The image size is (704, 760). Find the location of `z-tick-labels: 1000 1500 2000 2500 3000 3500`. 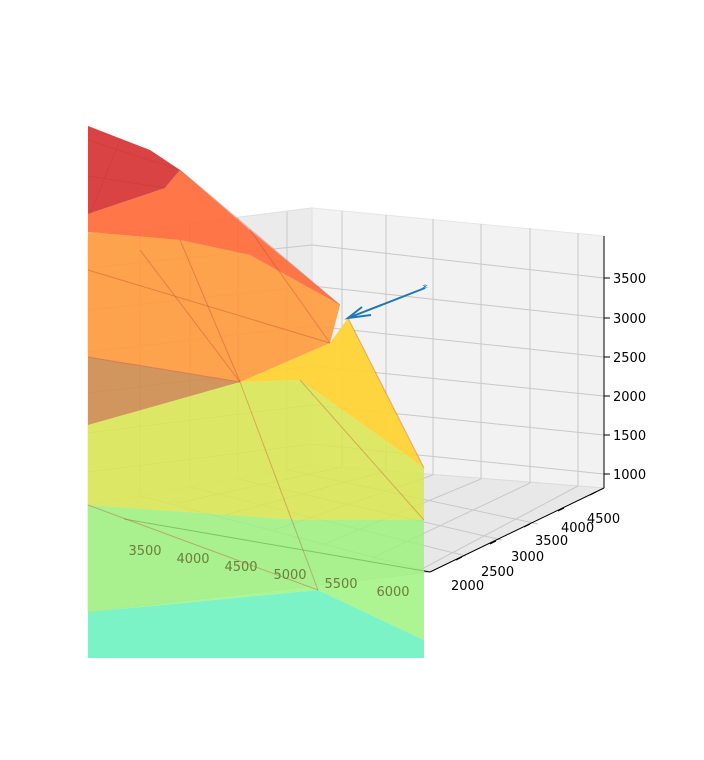

z-tick-labels: 1000 1500 2000 2500 3000 3500 is located at coordinates (629, 377).